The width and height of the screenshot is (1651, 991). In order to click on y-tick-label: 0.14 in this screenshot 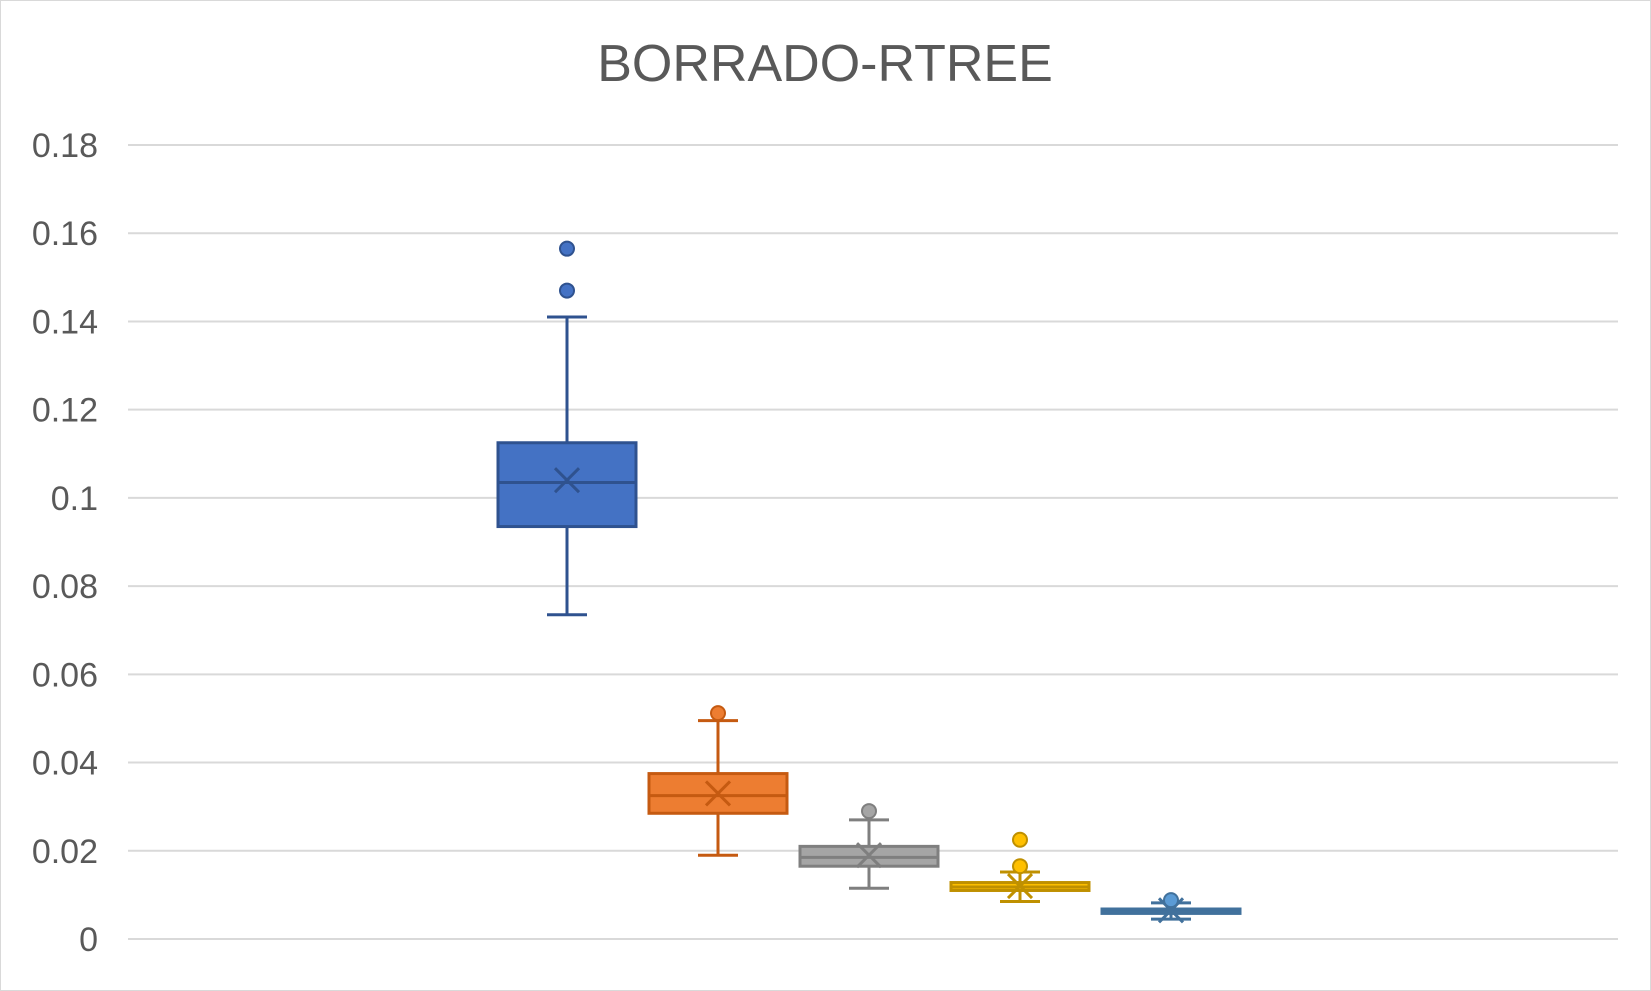, I will do `click(65, 322)`.